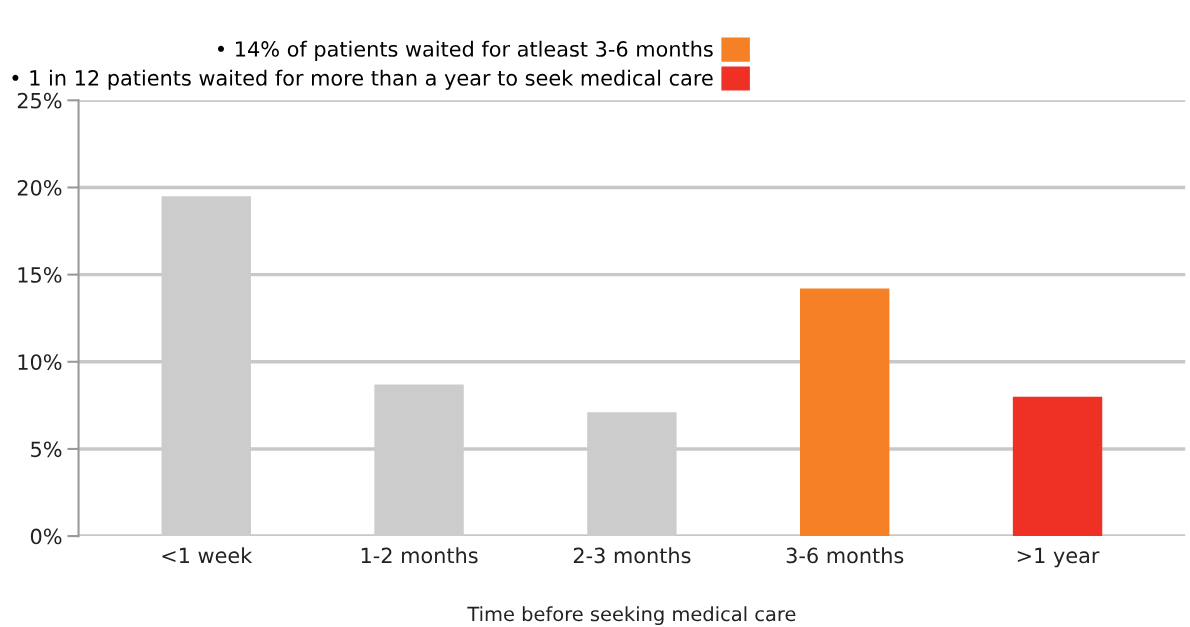  Describe the element at coordinates (207, 555) in the screenshot. I see `x-tick-label: <1 week` at that location.